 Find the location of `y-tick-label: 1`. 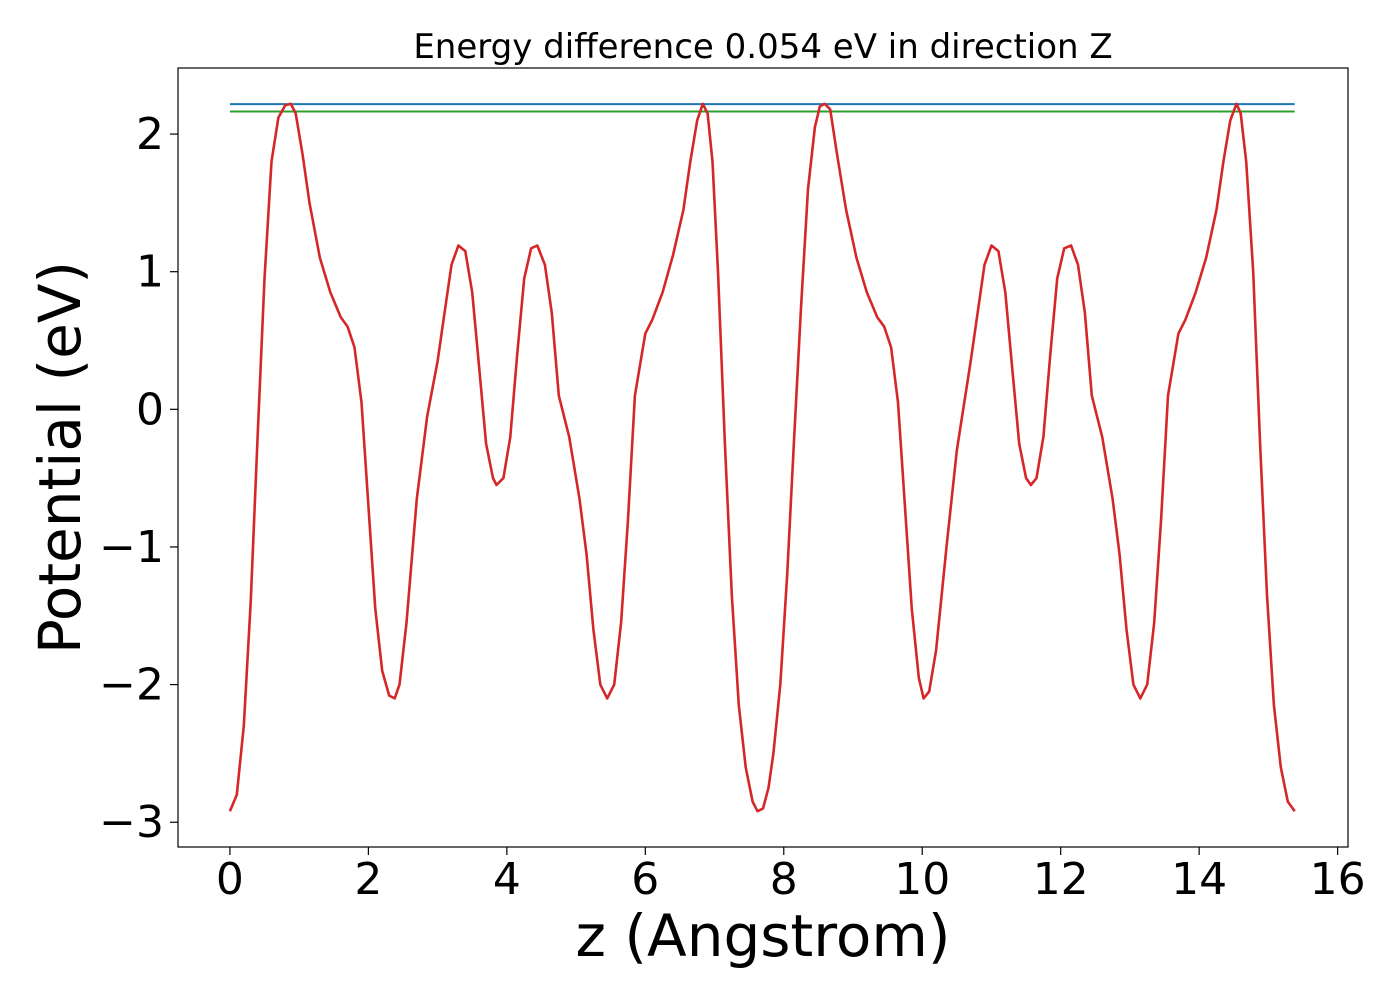

y-tick-label: 1 is located at coordinates (150, 272).